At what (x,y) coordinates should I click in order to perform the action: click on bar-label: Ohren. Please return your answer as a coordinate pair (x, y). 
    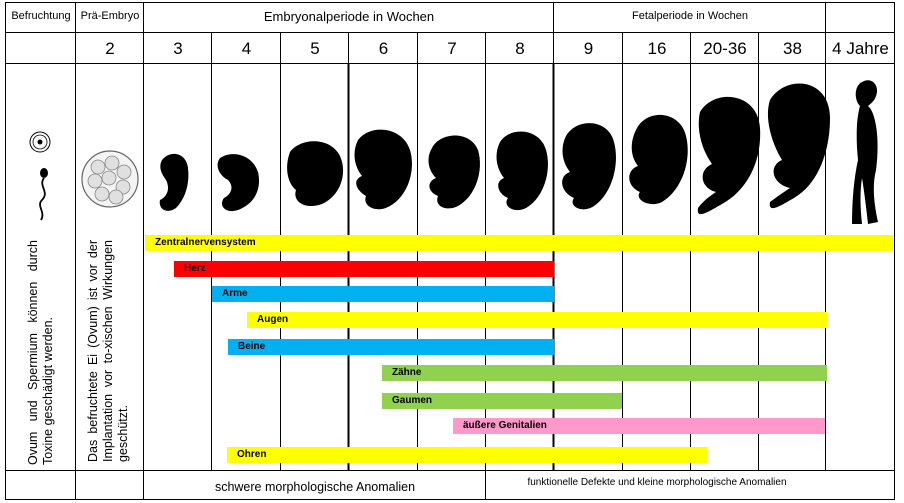
    Looking at the image, I should click on (252, 454).